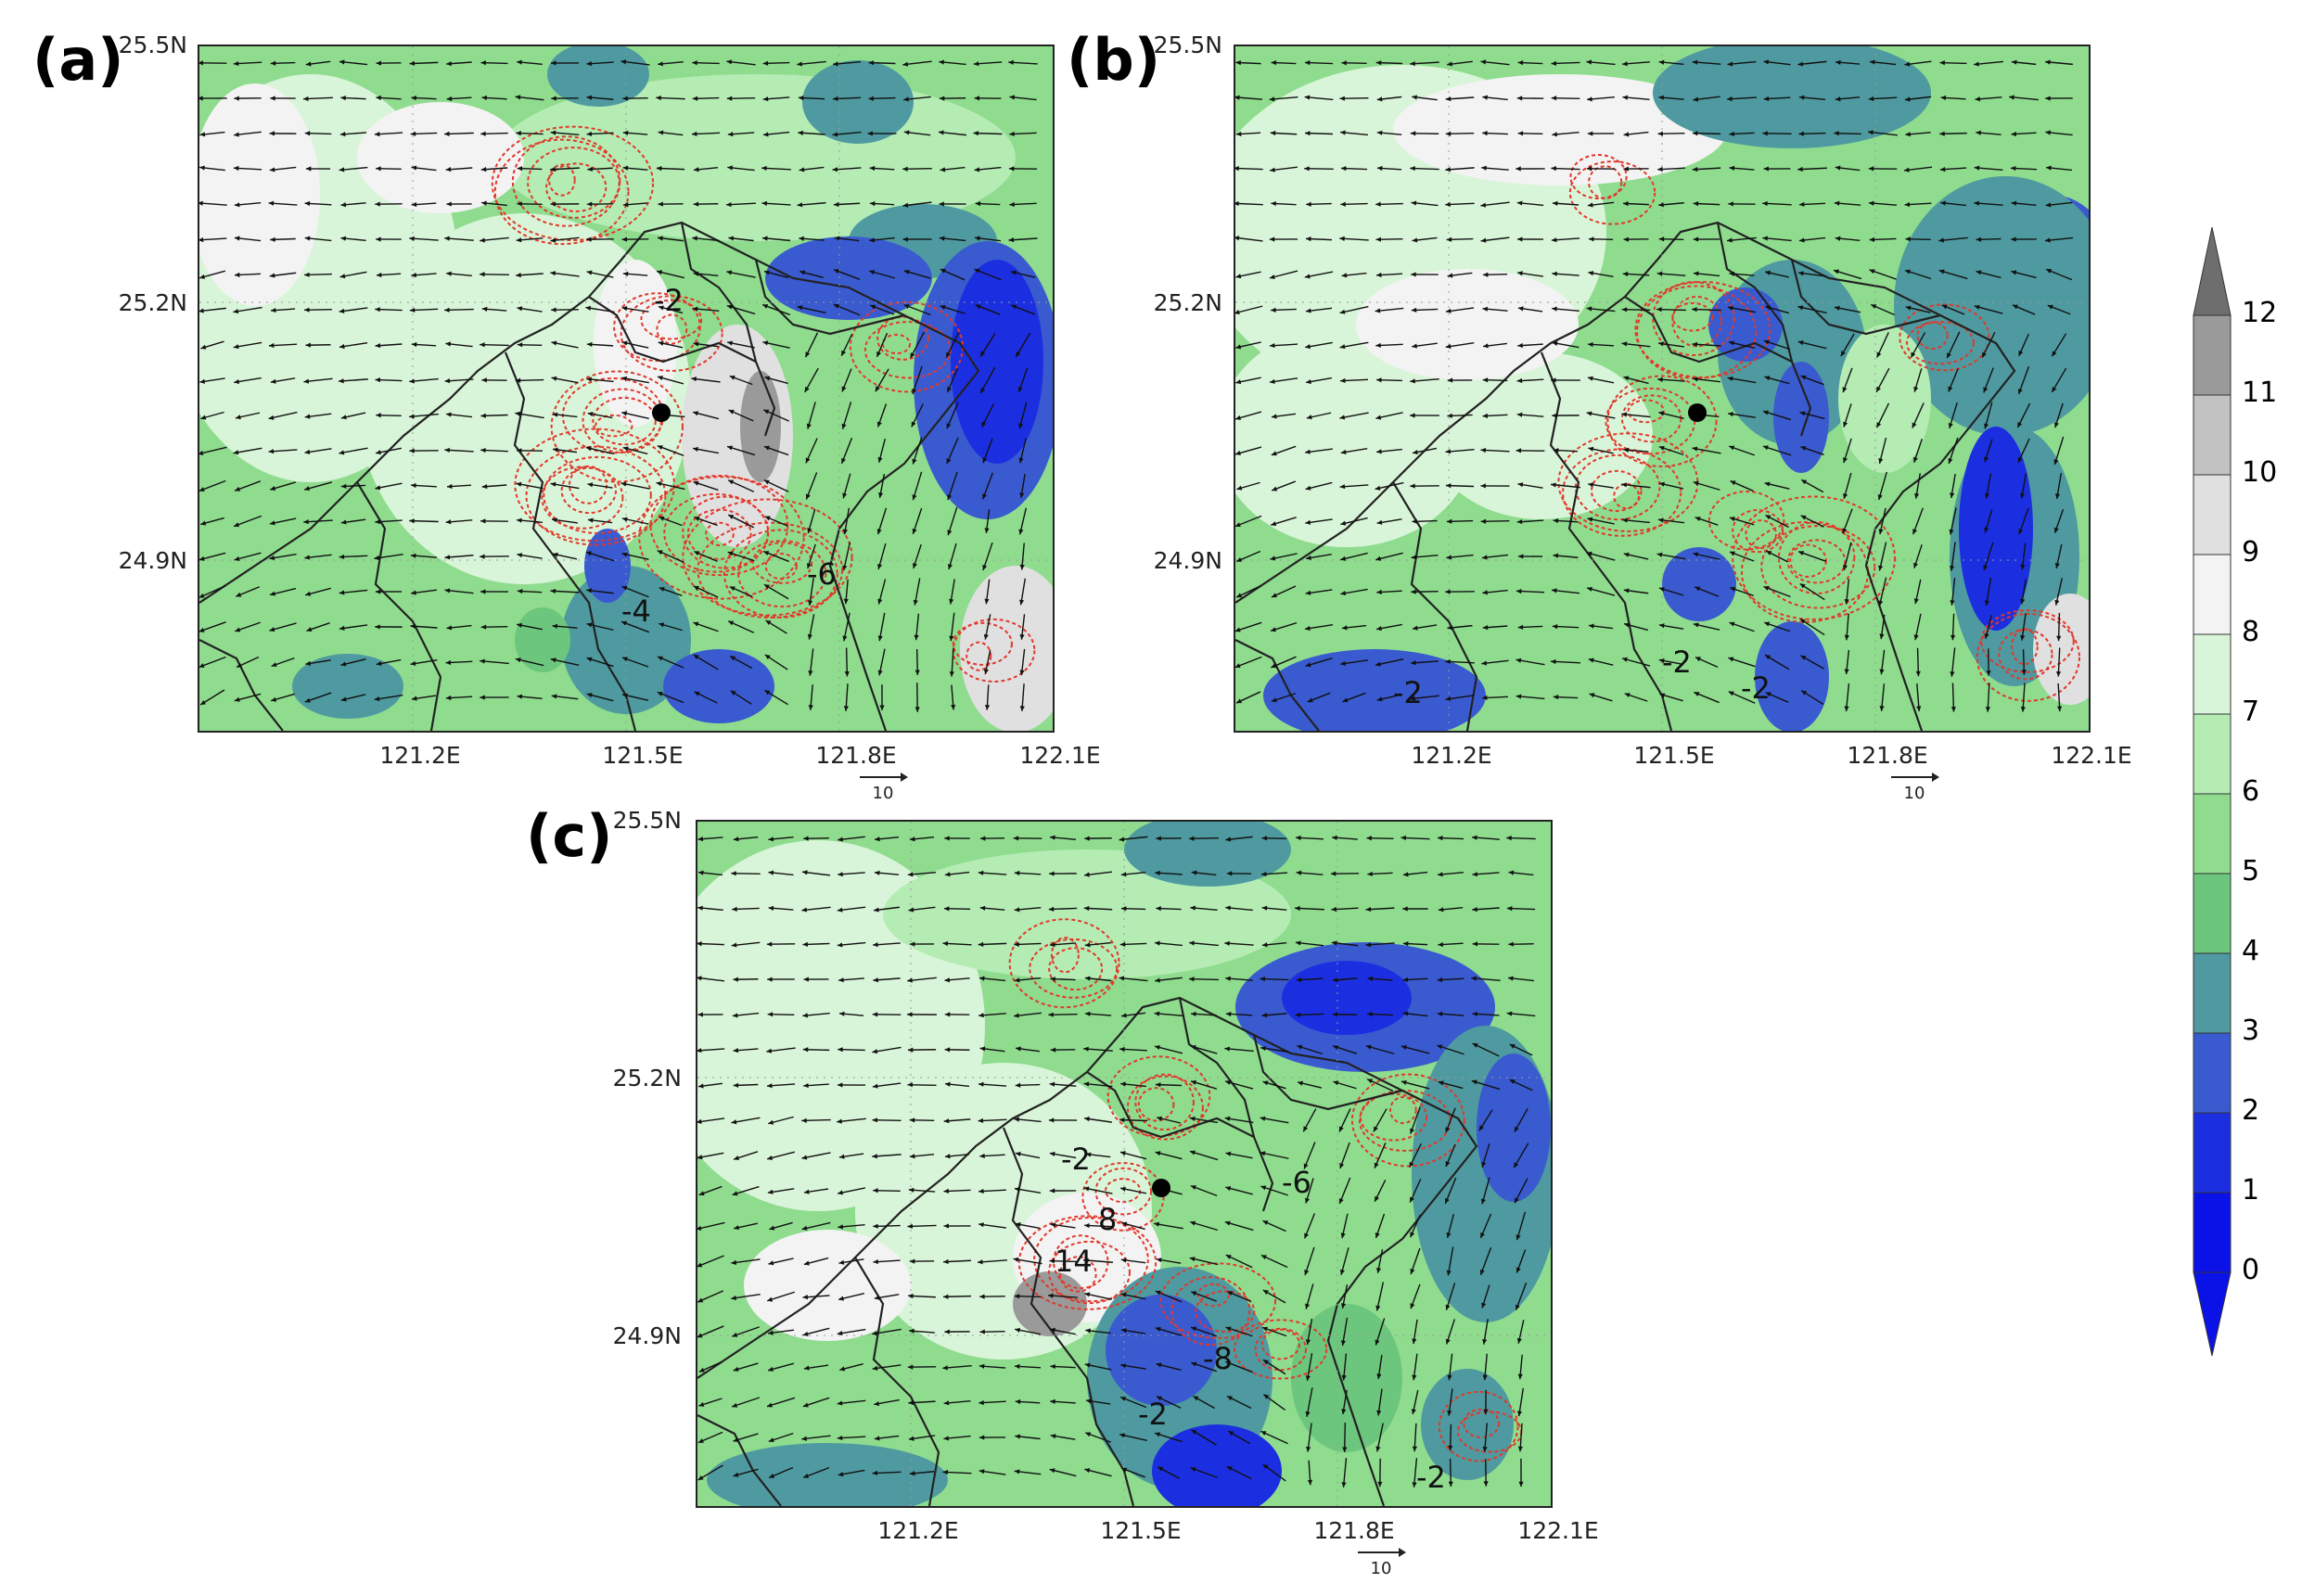  I want to click on contour-label: -4, so click(636, 612).